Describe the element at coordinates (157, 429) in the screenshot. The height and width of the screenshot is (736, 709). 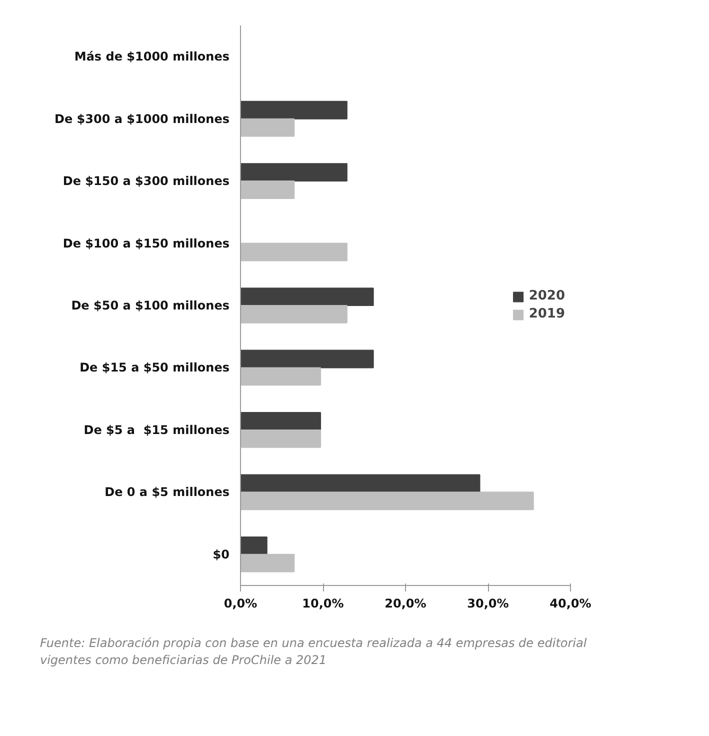
I see `y-tick-label: De $5 a $15 millones` at that location.